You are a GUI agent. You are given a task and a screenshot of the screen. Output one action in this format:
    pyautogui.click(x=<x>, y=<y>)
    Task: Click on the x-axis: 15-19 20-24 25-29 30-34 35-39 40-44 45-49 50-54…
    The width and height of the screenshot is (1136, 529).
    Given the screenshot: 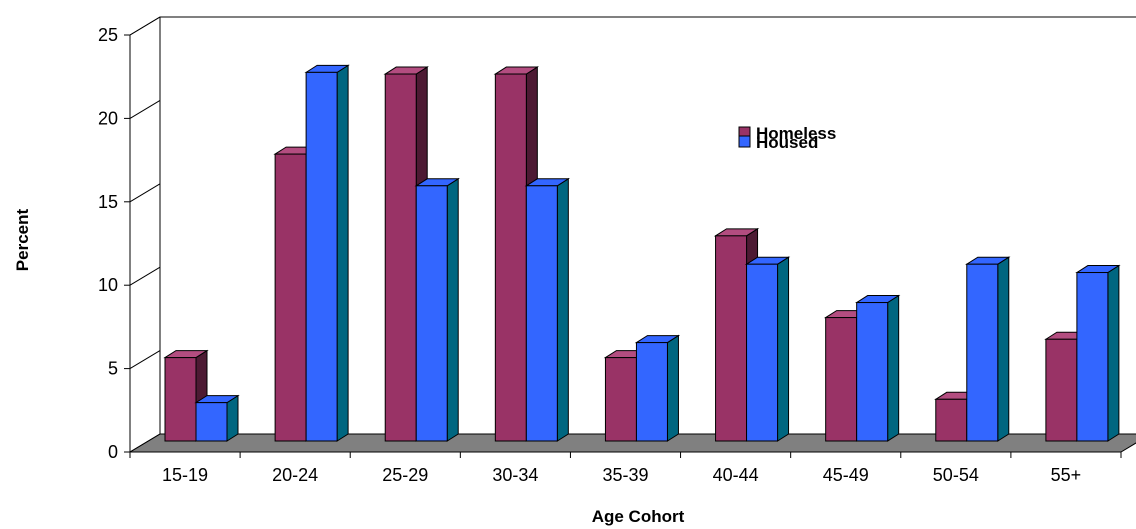 What is the action you would take?
    pyautogui.click(x=625, y=468)
    